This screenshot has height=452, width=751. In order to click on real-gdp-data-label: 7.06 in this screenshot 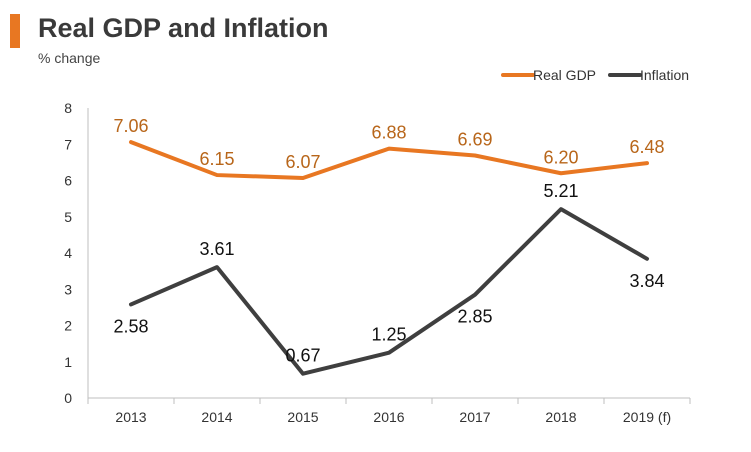, I will do `click(130, 126)`.